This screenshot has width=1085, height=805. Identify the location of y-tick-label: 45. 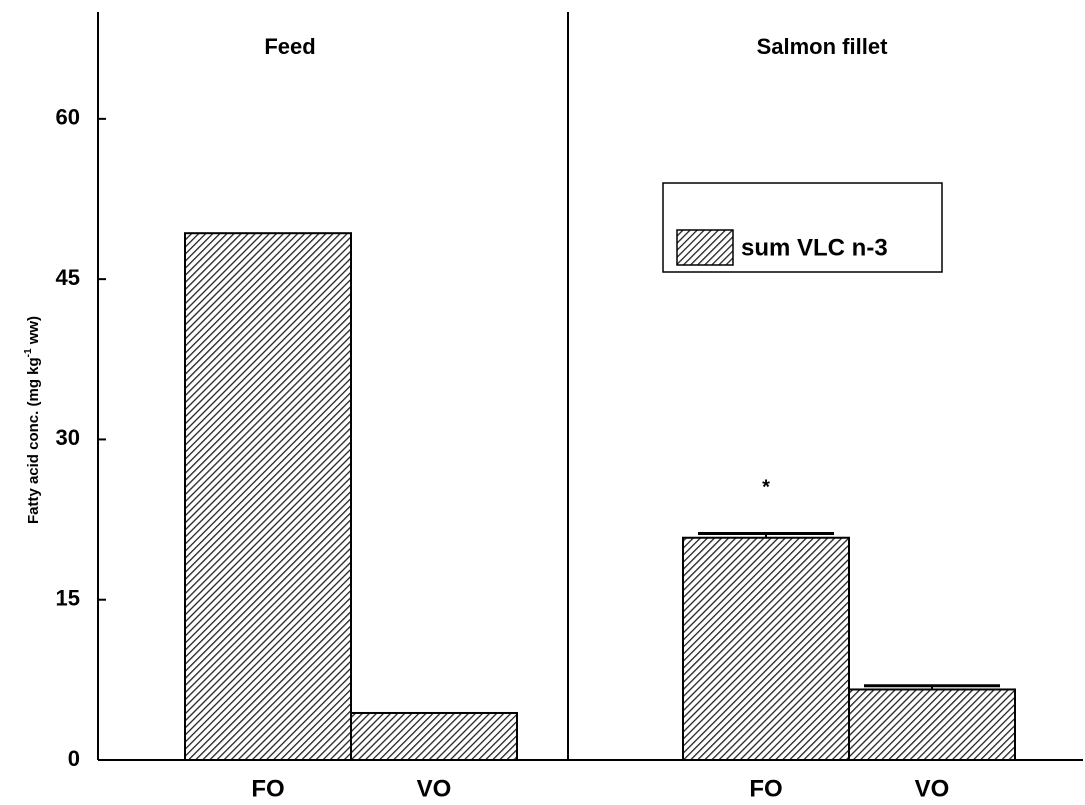
(68, 277).